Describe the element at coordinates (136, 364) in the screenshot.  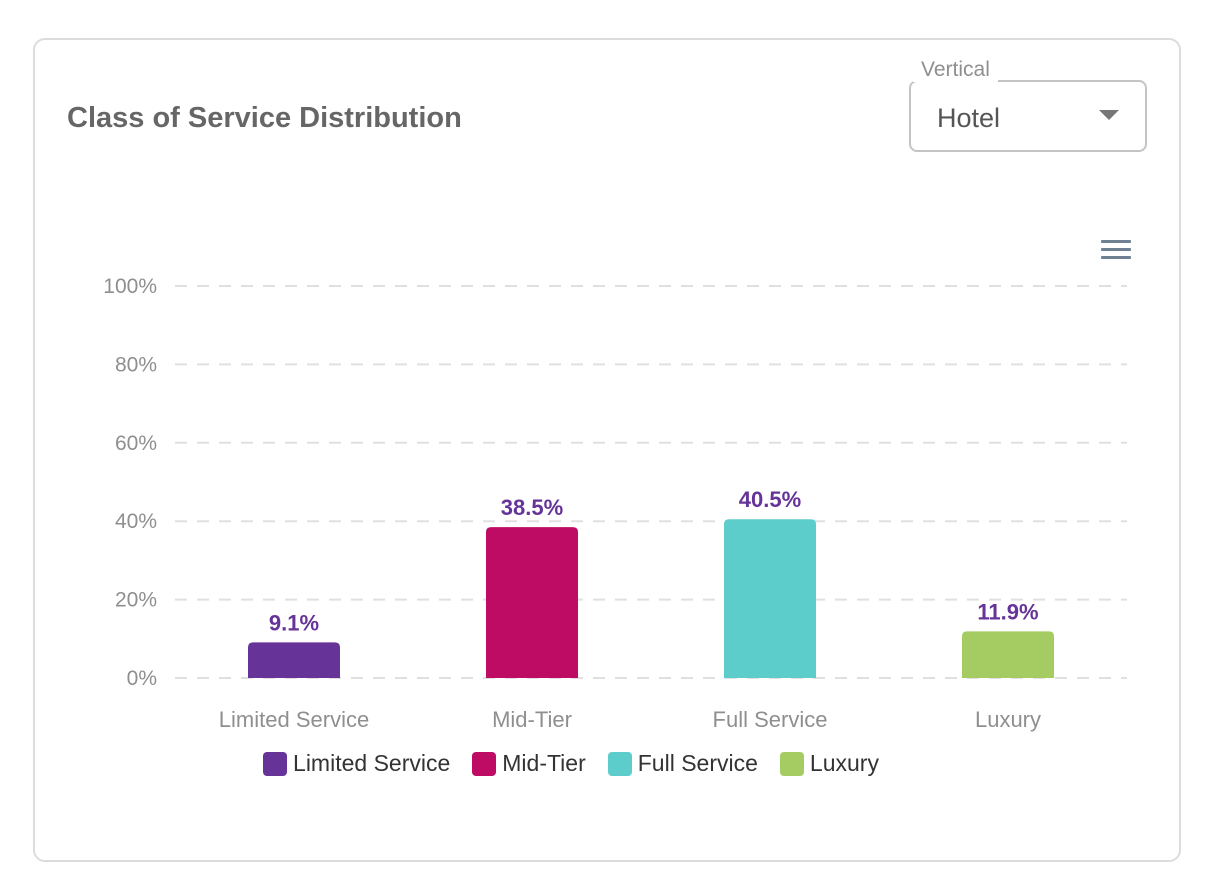
I see `y-tick-label: 80%` at that location.